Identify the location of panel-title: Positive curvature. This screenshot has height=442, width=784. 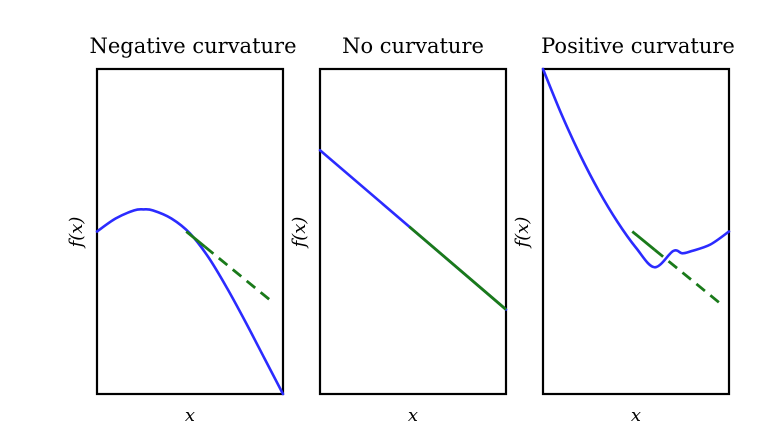
(638, 46).